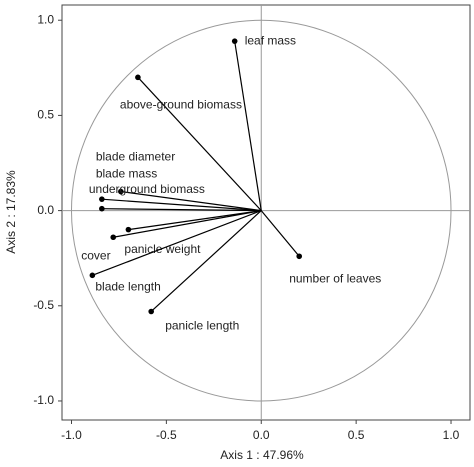 The image size is (474, 467). I want to click on point-label: cover, so click(95, 255).